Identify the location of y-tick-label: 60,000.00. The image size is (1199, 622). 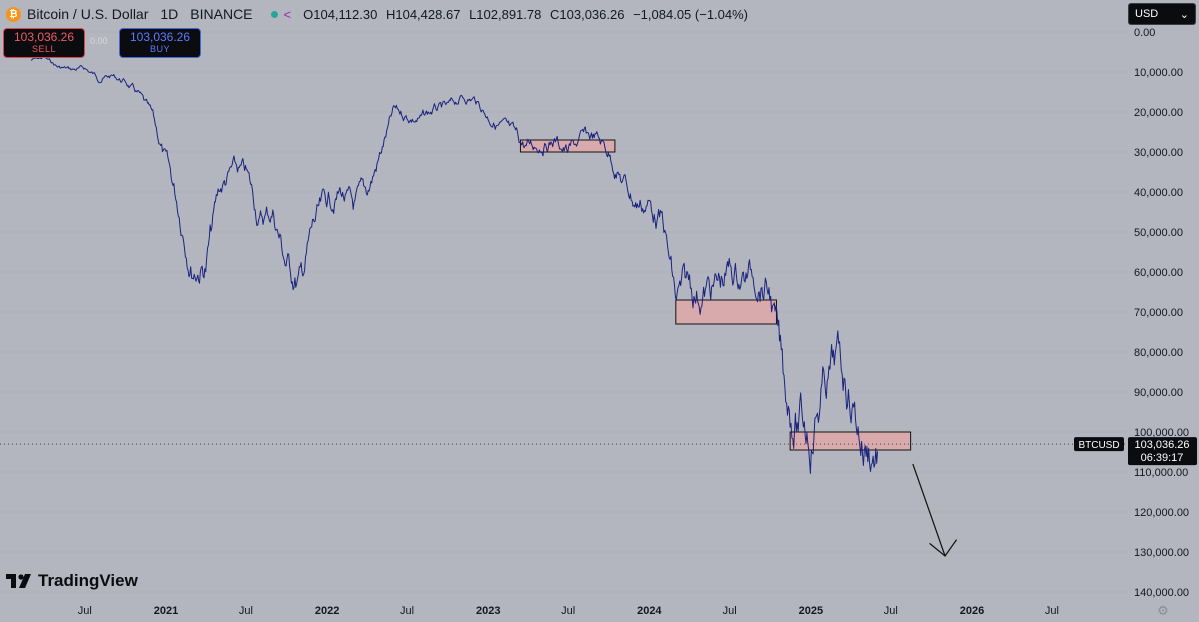
(1158, 273).